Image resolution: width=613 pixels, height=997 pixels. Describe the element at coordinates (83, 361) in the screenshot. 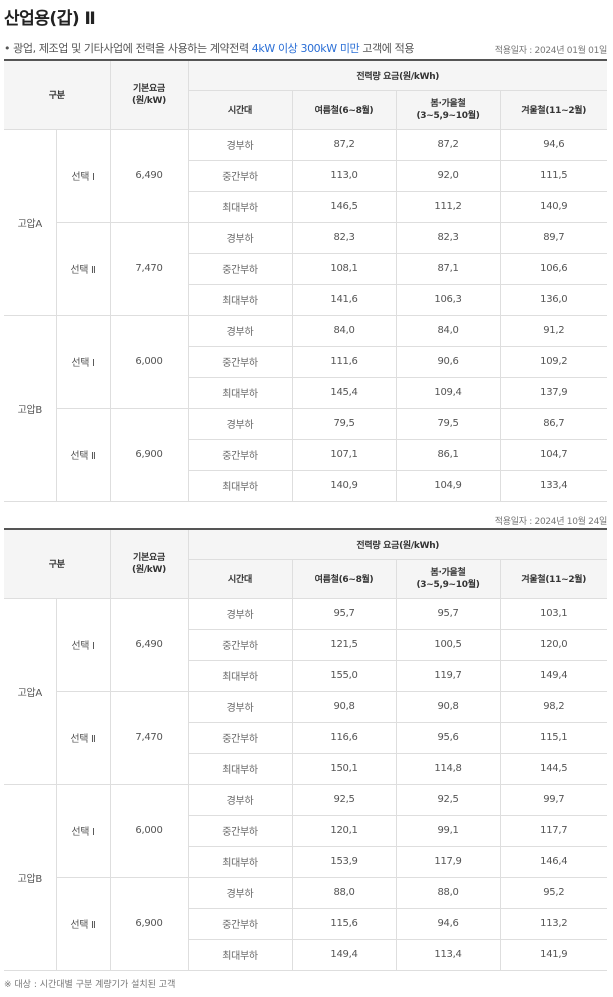

I see `option-cell: 선택 Ⅰ` at that location.